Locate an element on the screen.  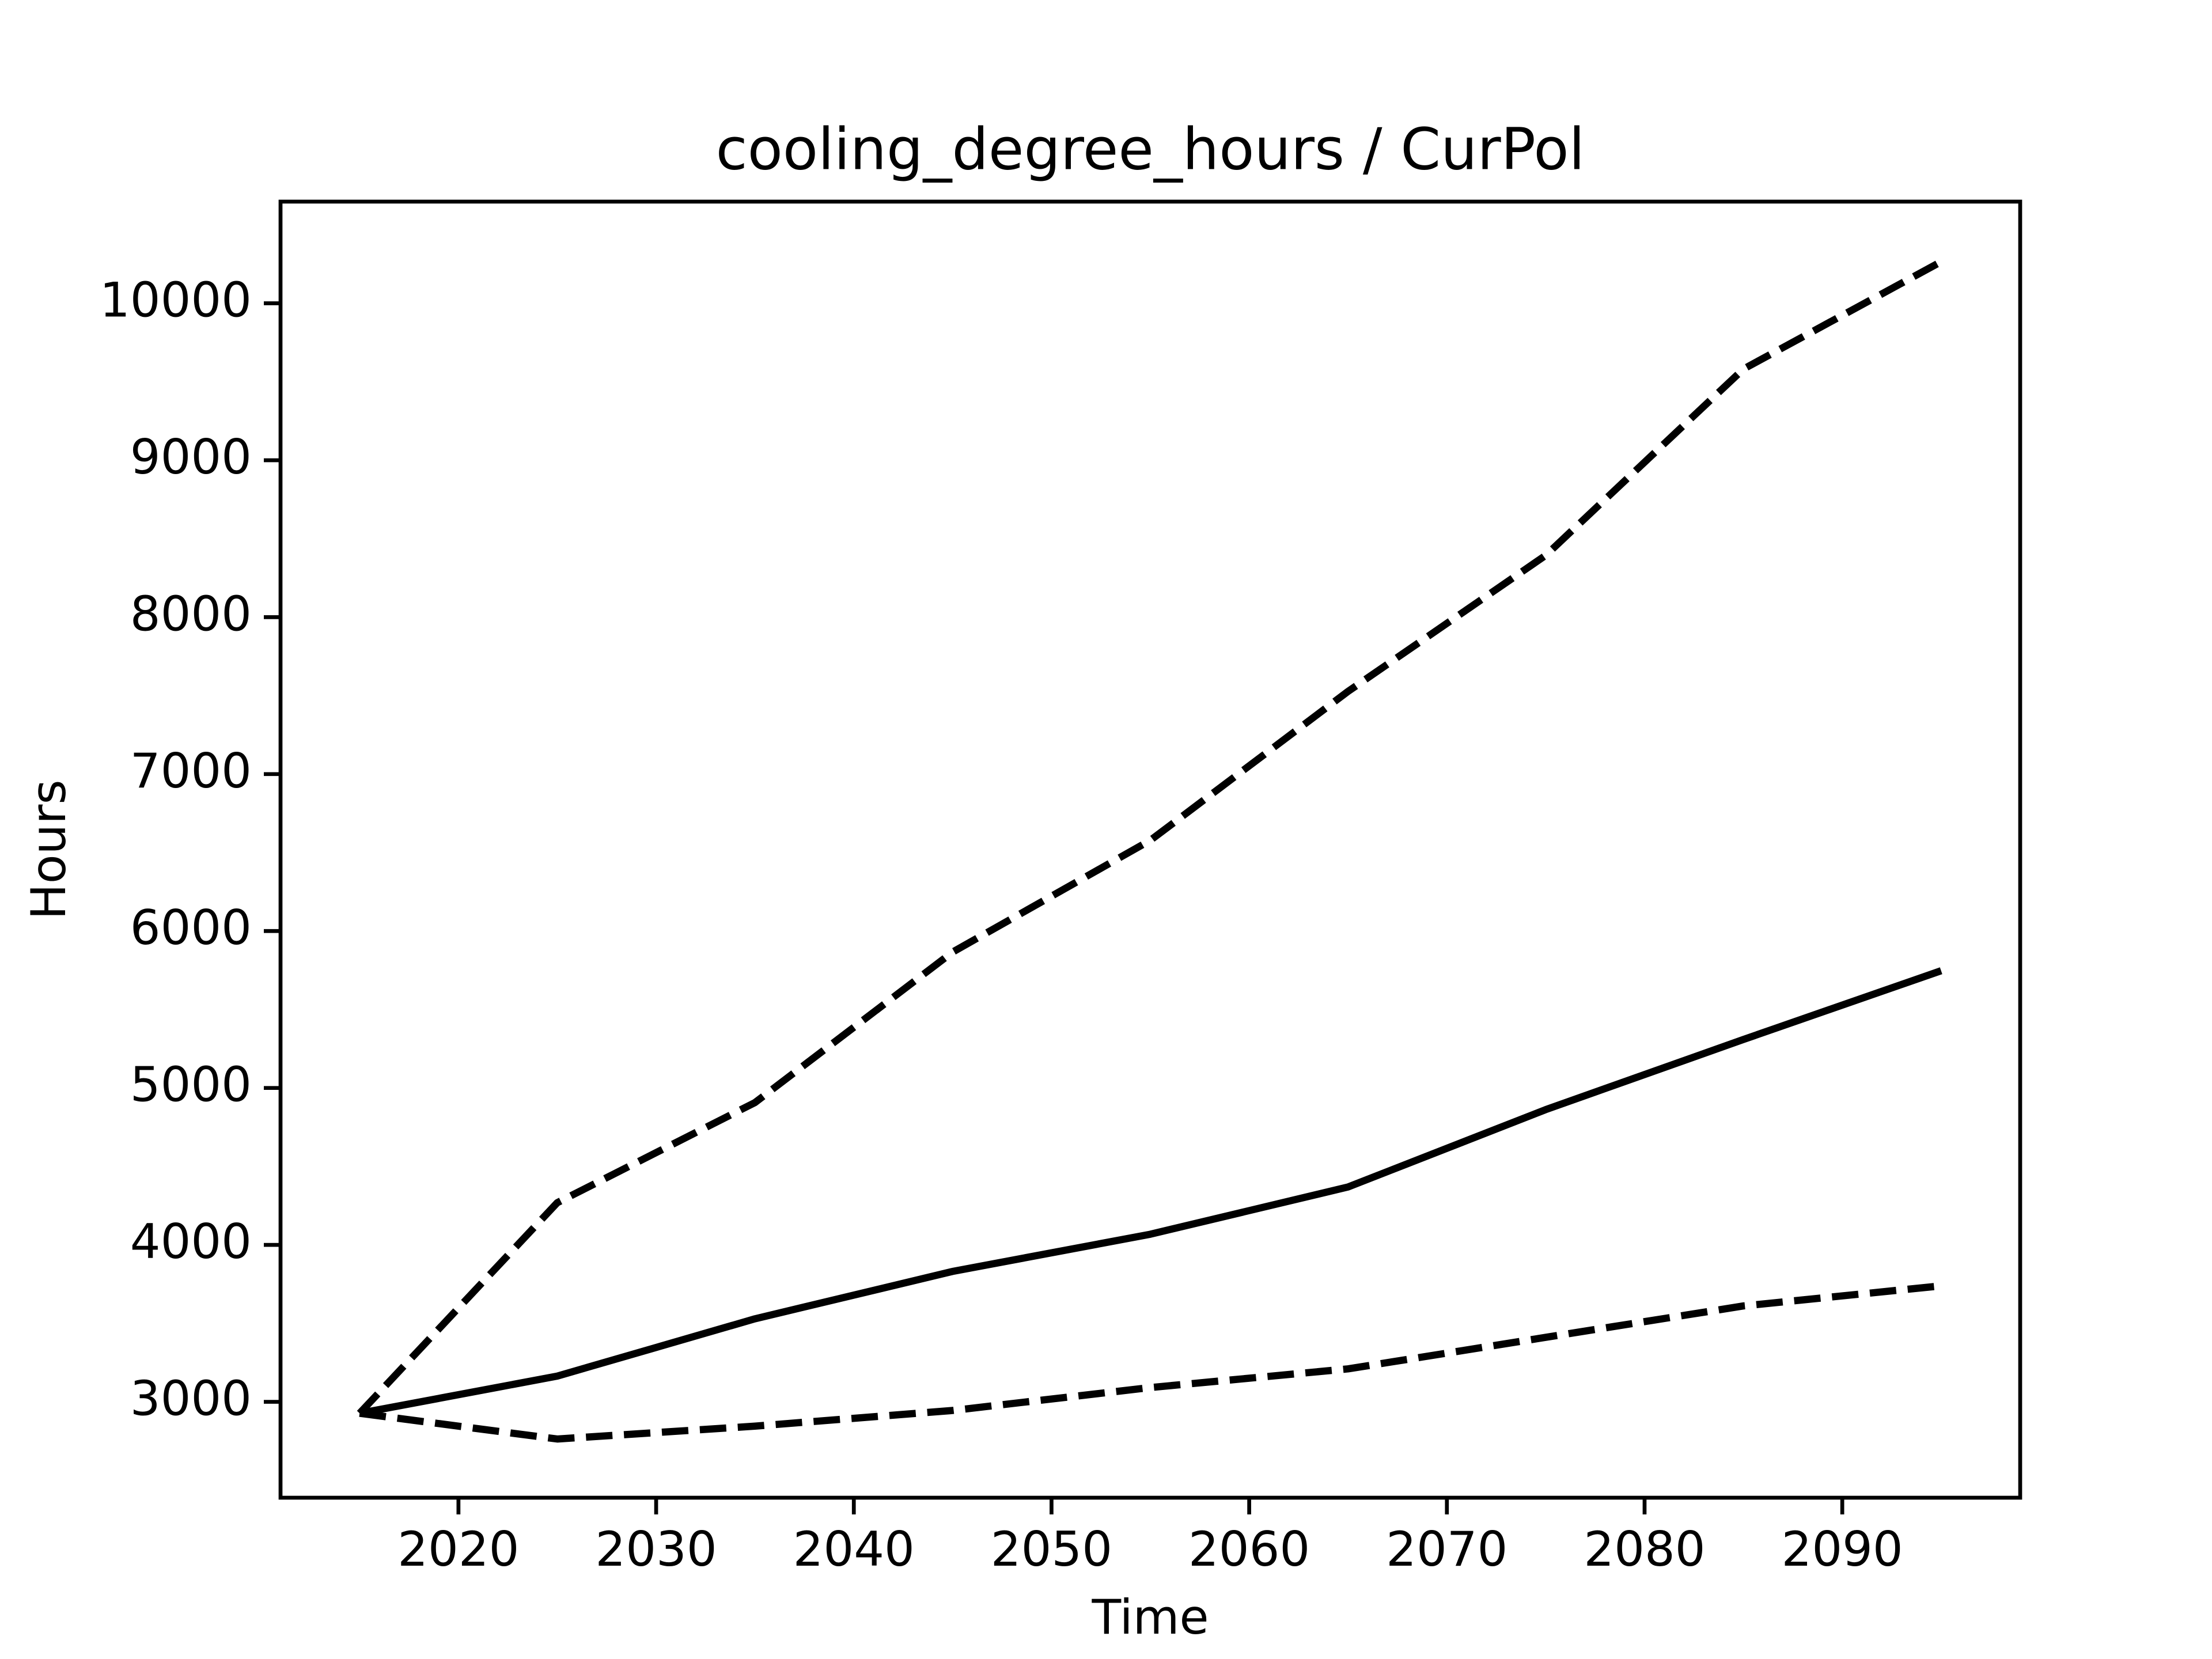
x-tick-label: 2090 is located at coordinates (1842, 1549).